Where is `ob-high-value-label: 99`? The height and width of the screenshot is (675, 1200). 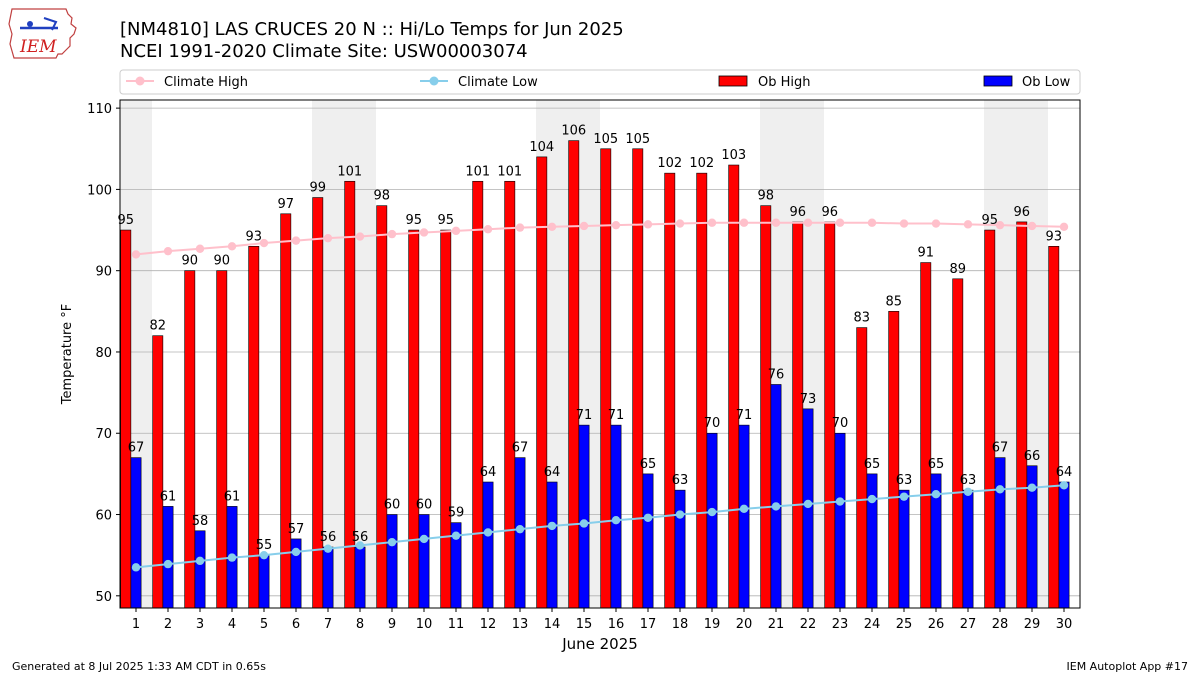
ob-high-value-label: 99 is located at coordinates (317, 188).